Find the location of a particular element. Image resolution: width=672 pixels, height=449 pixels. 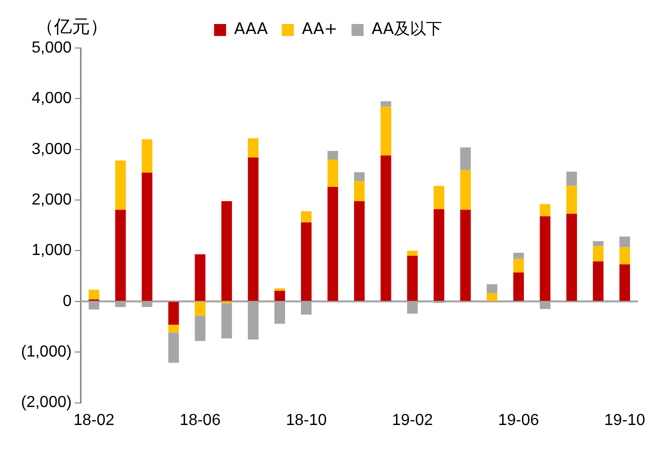

legend-label: AA及以下 is located at coordinates (407, 28).